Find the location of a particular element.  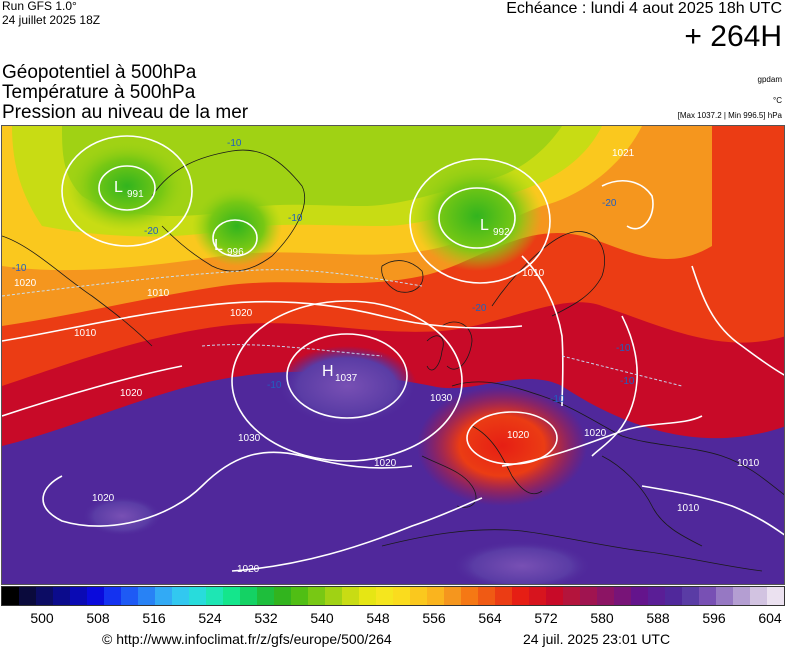

color-scale-tick: 556 is located at coordinates (434, 618).